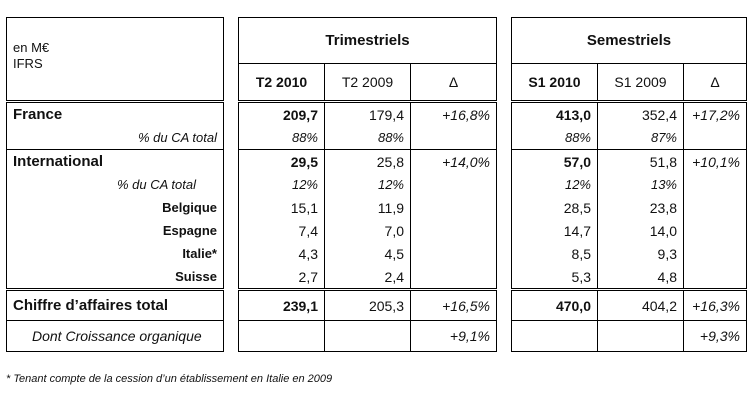 This screenshot has width=755, height=401. Describe the element at coordinates (281, 278) in the screenshot. I see `cell-country-t2-2010: 2,7` at that location.